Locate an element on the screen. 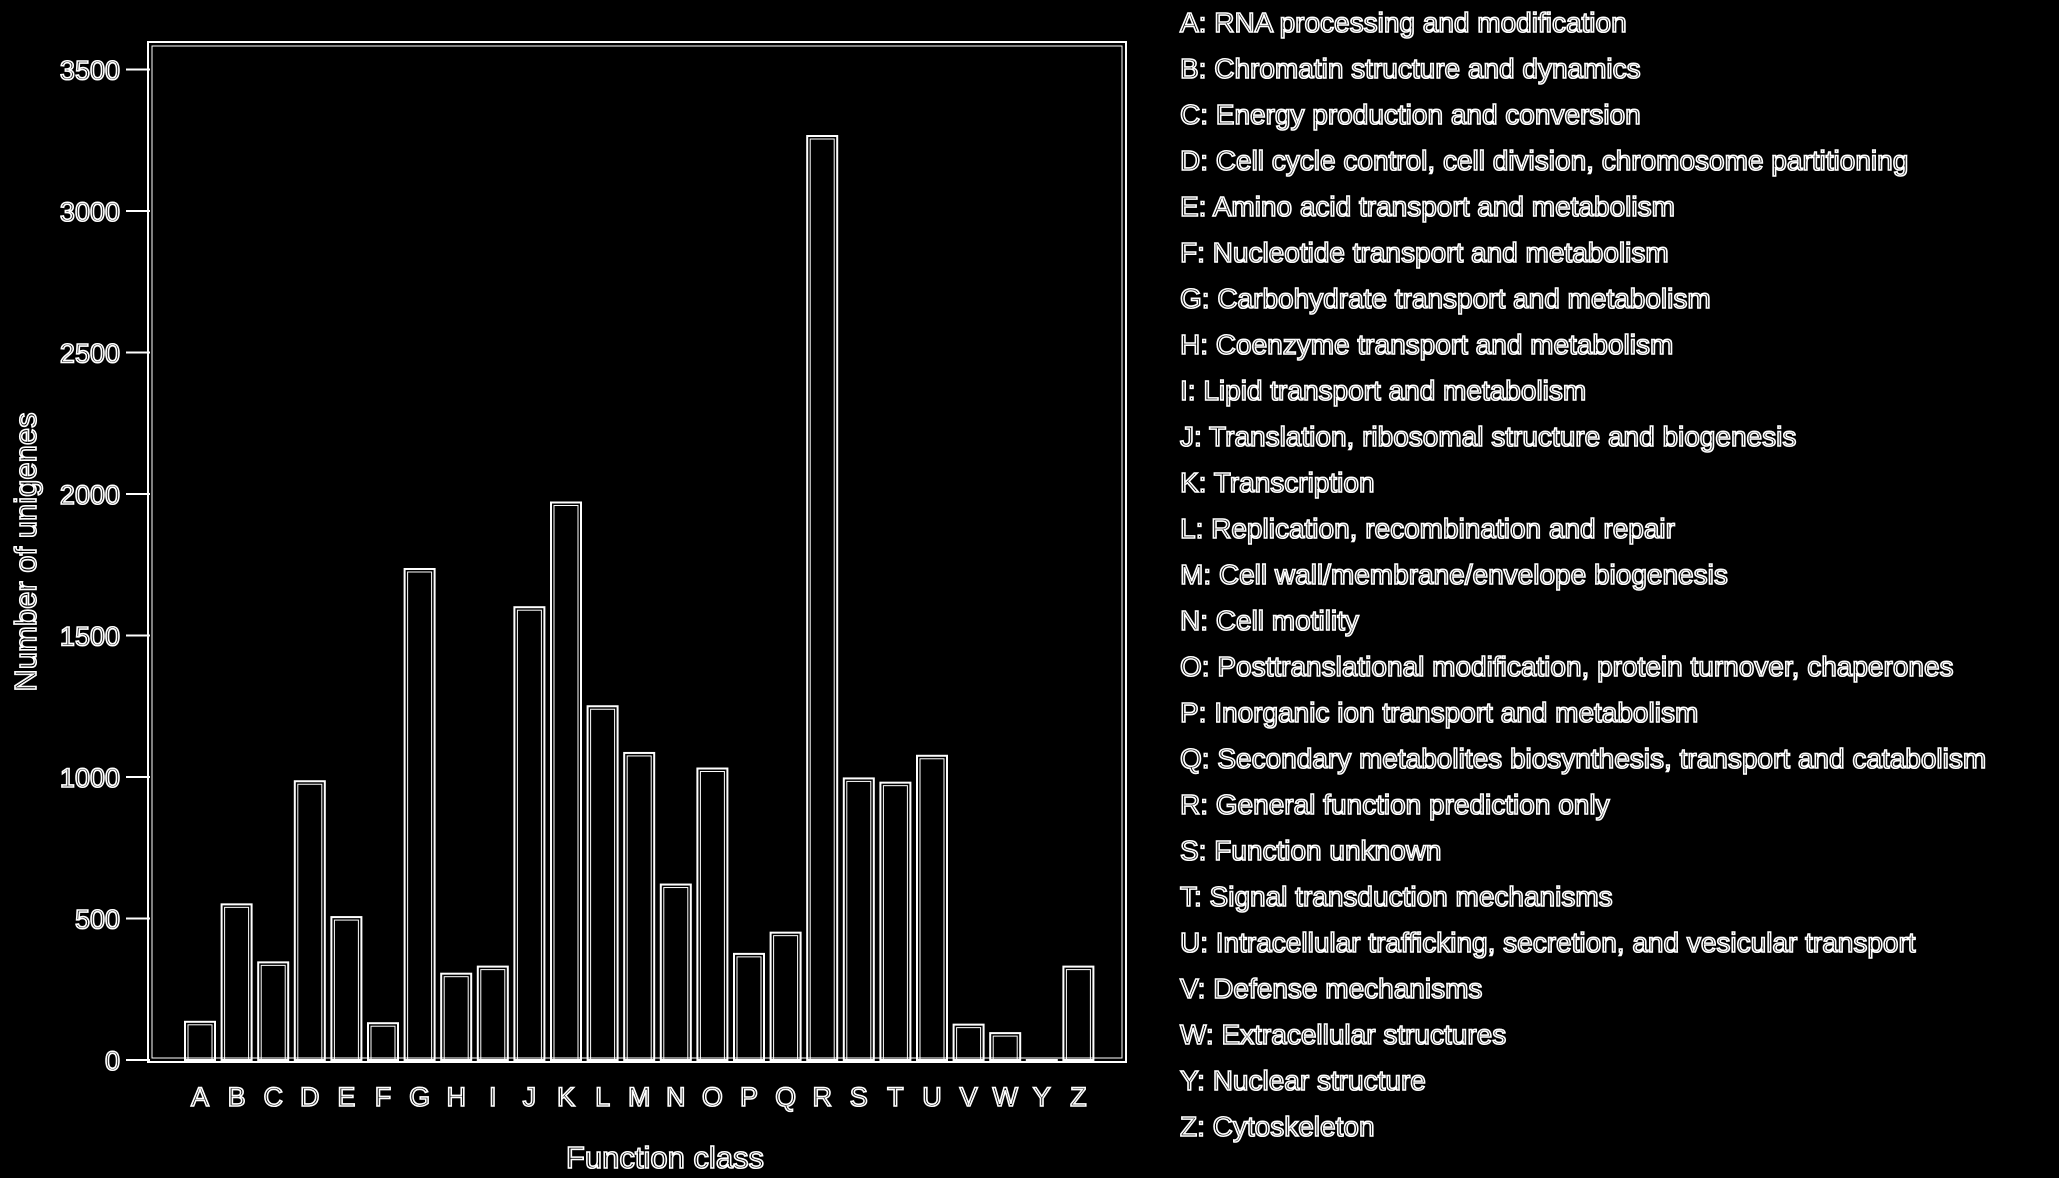 This screenshot has width=2059, height=1178. y-tick-label: 1000 is located at coordinates (90, 778).